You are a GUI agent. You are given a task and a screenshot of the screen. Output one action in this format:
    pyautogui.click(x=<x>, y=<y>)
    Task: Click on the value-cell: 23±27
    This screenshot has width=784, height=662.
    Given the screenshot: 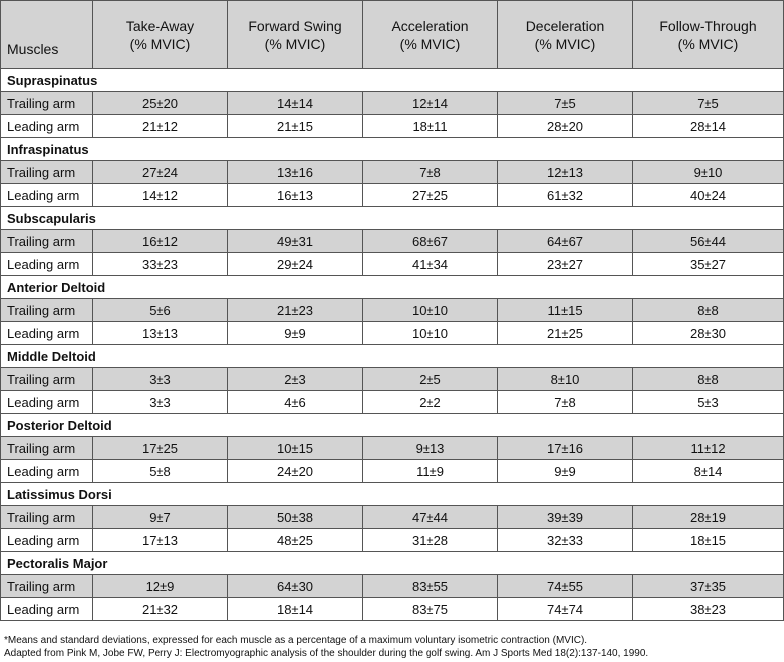 What is the action you would take?
    pyautogui.click(x=565, y=264)
    